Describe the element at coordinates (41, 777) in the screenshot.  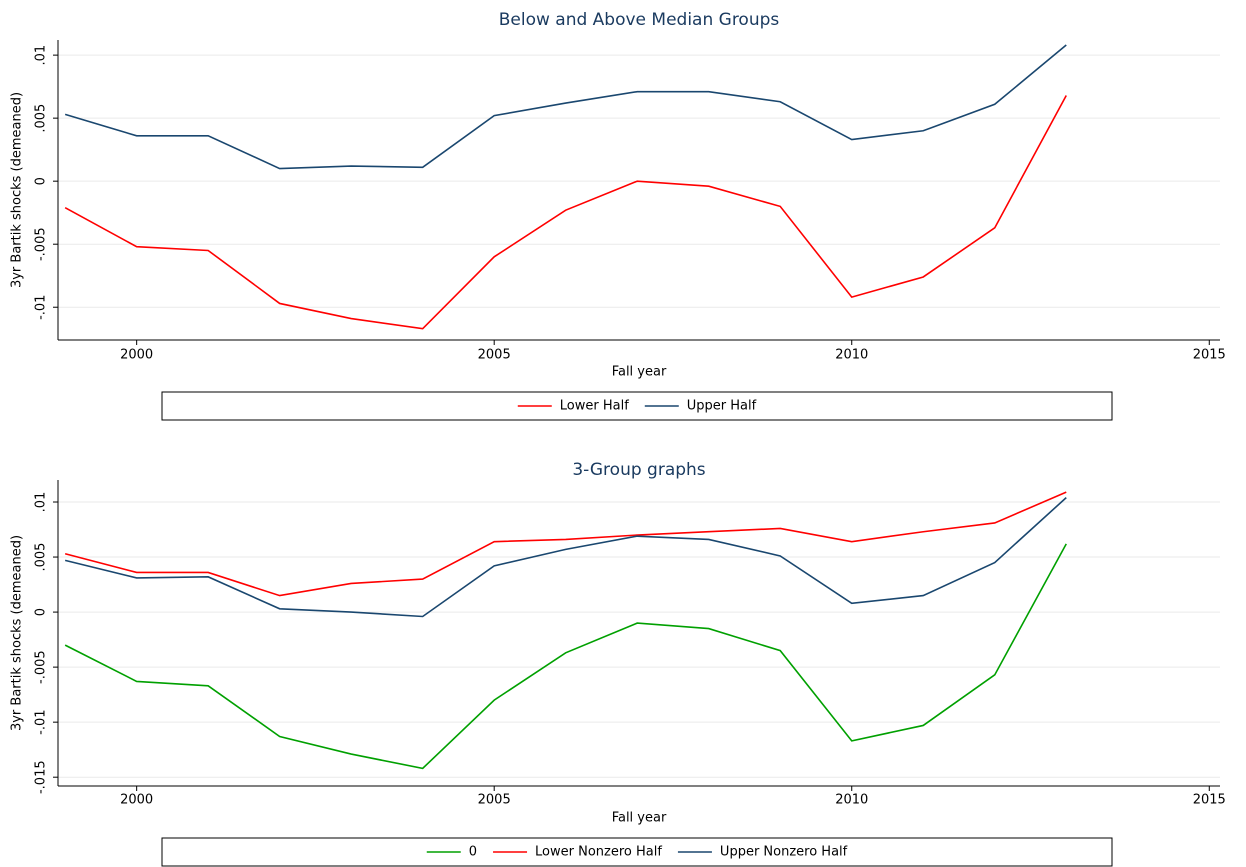
I see `y-tick-label: -.015` at that location.